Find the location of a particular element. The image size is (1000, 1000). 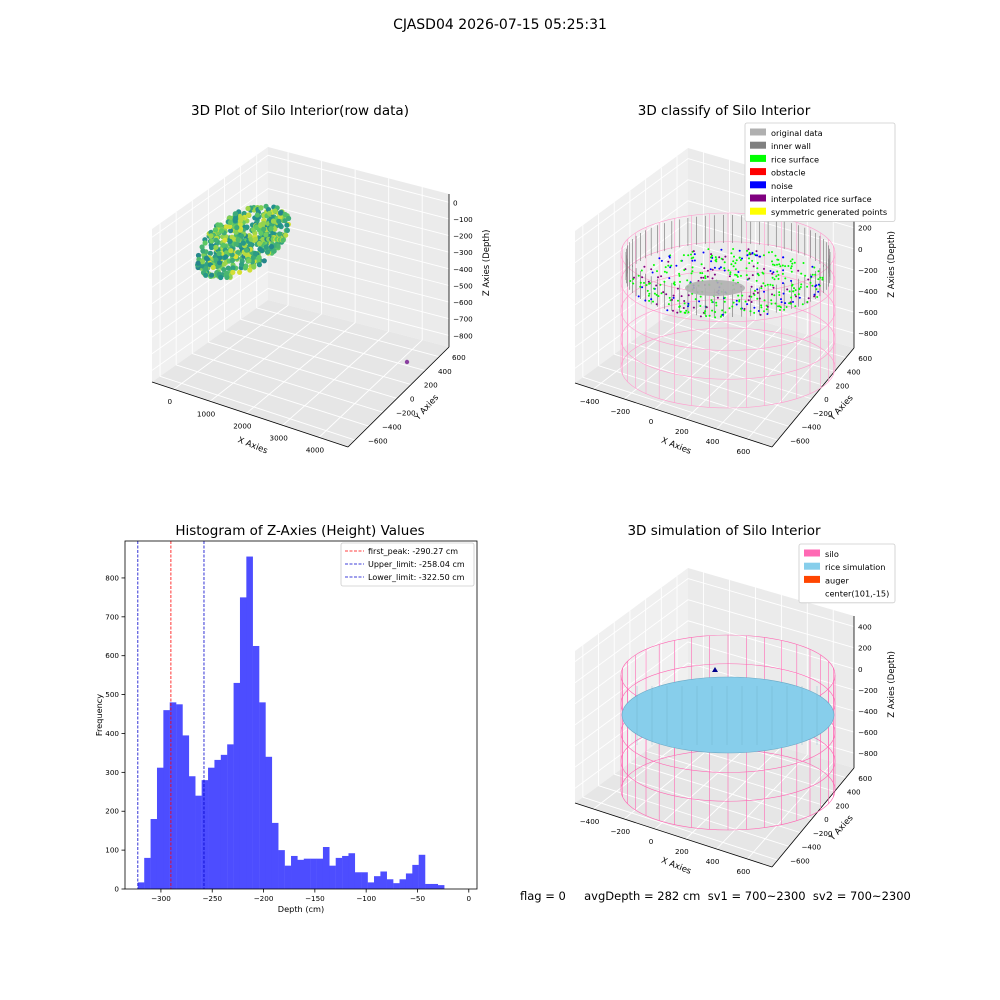

y-tick-label: 800 is located at coordinates (112, 577).